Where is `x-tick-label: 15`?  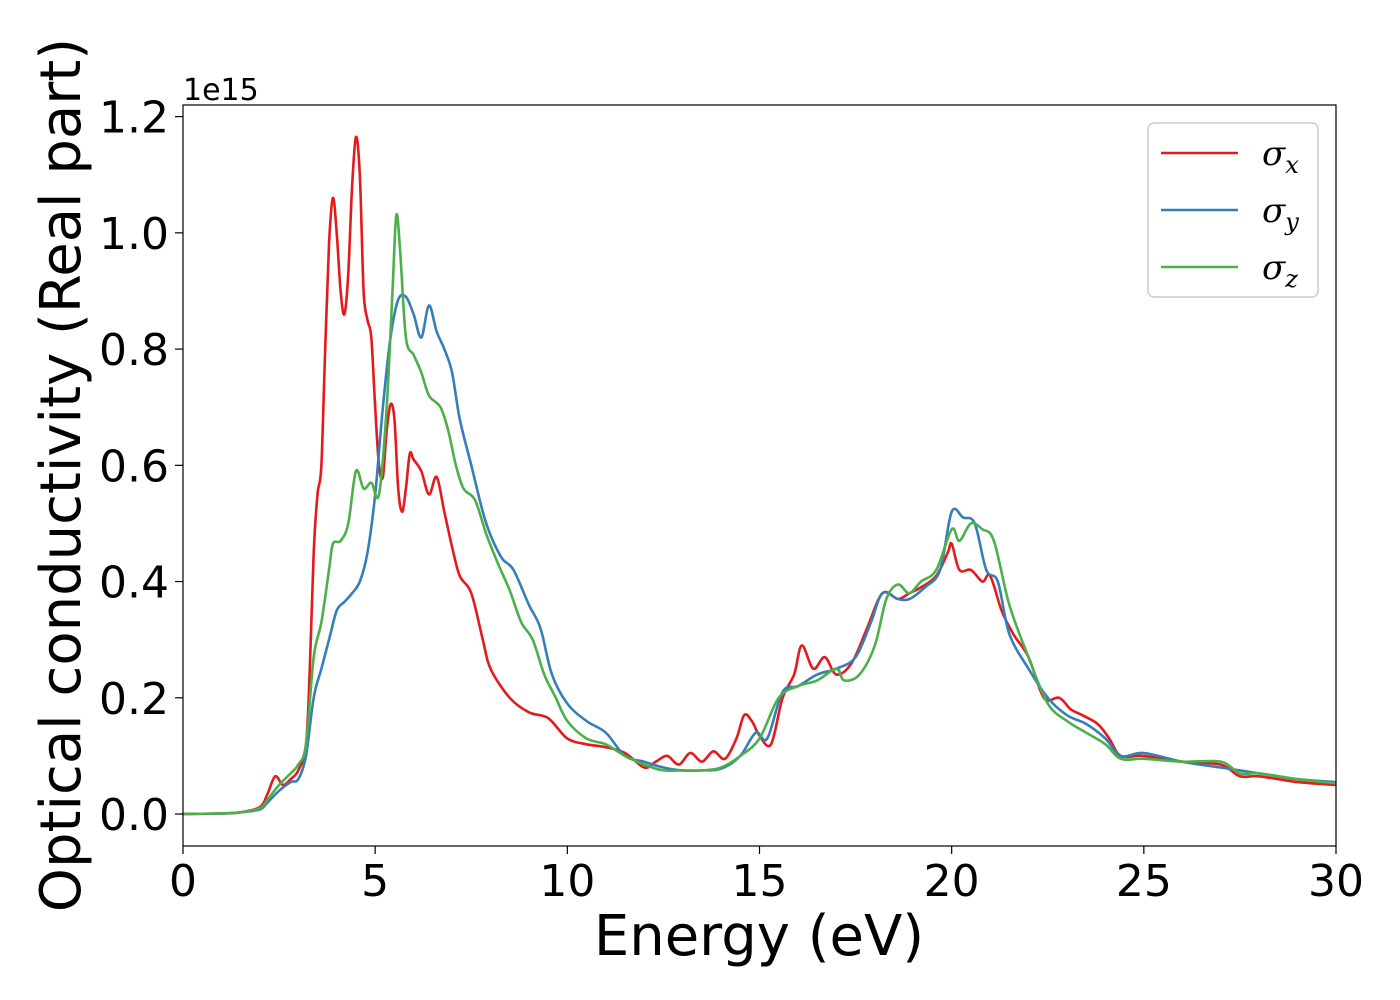 x-tick-label: 15 is located at coordinates (760, 881).